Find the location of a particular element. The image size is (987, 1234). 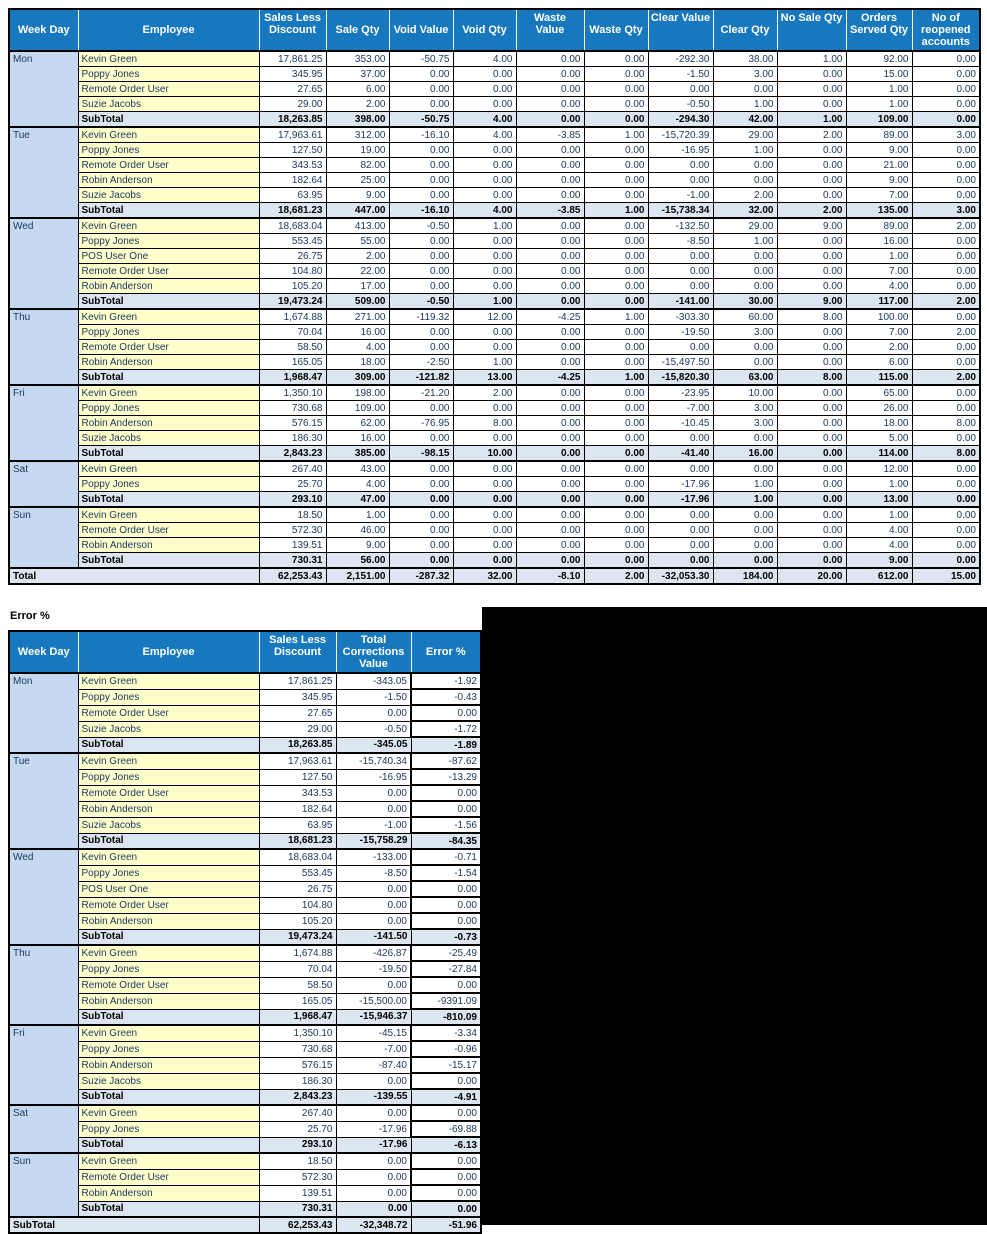

error-value-cell: -9391.09 is located at coordinates (446, 1001).